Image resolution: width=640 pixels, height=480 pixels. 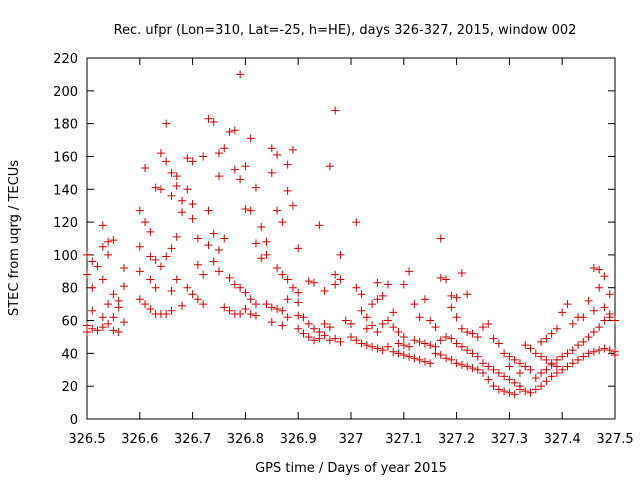 What do you see at coordinates (351, 468) in the screenshot?
I see `x-axis-label: GPS time / Days of year 2015` at bounding box center [351, 468].